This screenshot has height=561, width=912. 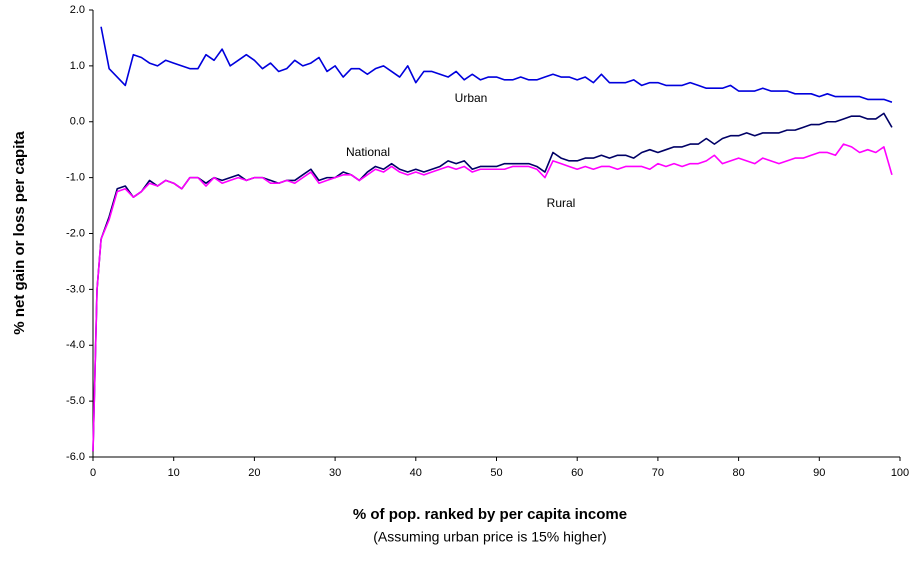 What do you see at coordinates (368, 152) in the screenshot?
I see `annotation: National` at bounding box center [368, 152].